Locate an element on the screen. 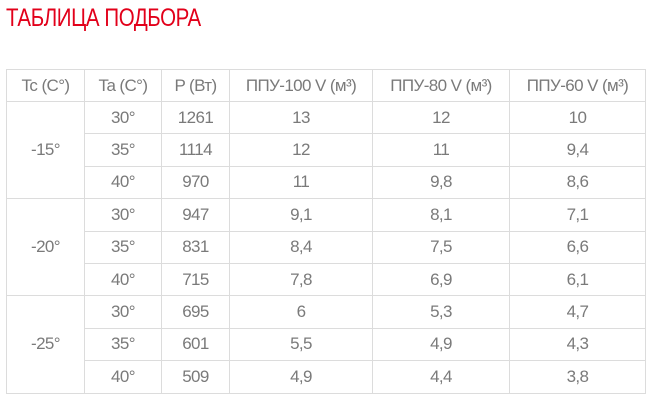  cell-ppu60: 4,7 is located at coordinates (577, 312).